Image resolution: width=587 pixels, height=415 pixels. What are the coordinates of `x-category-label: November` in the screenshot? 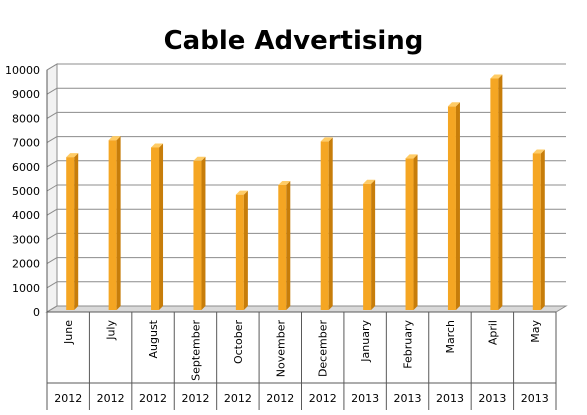 It's located at (280, 349).